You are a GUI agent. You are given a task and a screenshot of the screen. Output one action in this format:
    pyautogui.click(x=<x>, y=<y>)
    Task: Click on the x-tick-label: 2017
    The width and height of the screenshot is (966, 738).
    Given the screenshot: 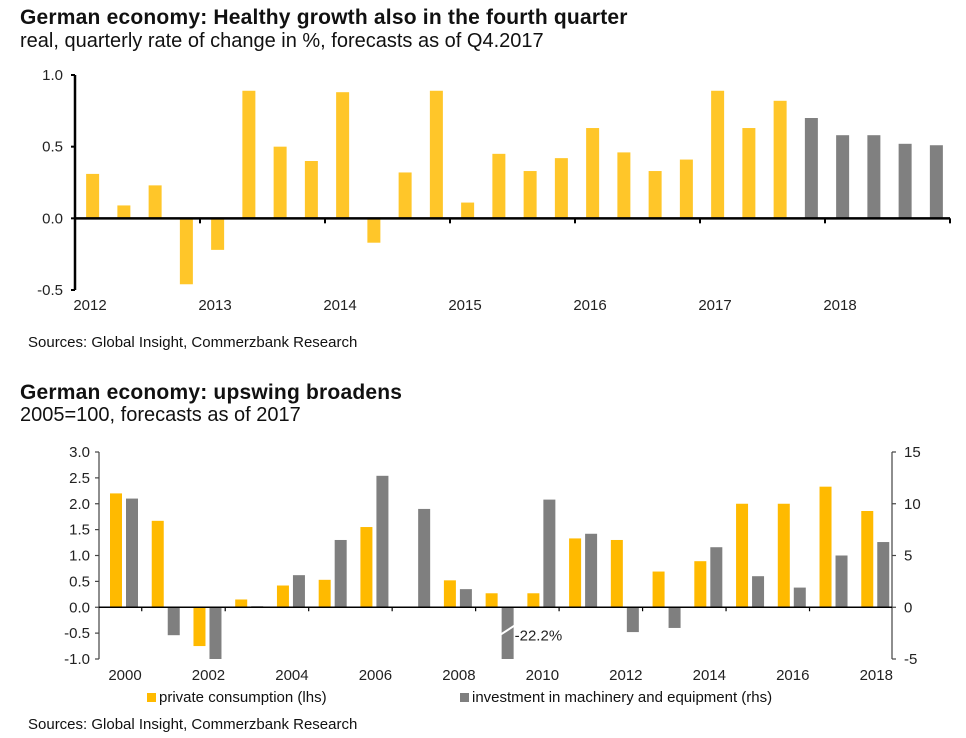 What is the action you would take?
    pyautogui.click(x=714, y=305)
    